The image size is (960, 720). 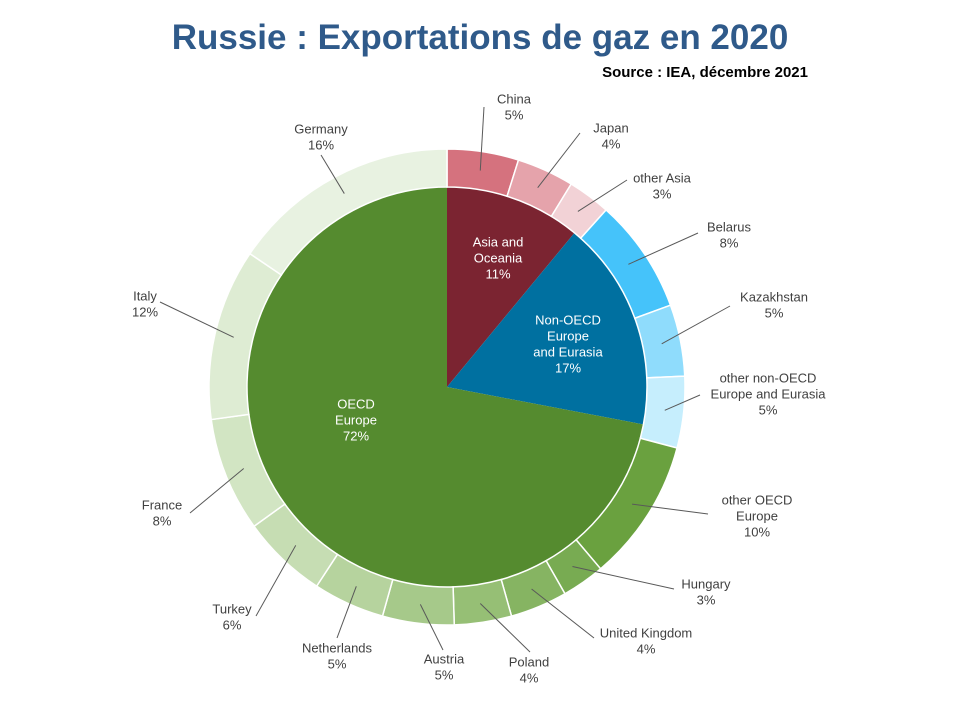 I want to click on chart-title: Russie : Exportations de gaz en 2020, so click(x=480, y=37).